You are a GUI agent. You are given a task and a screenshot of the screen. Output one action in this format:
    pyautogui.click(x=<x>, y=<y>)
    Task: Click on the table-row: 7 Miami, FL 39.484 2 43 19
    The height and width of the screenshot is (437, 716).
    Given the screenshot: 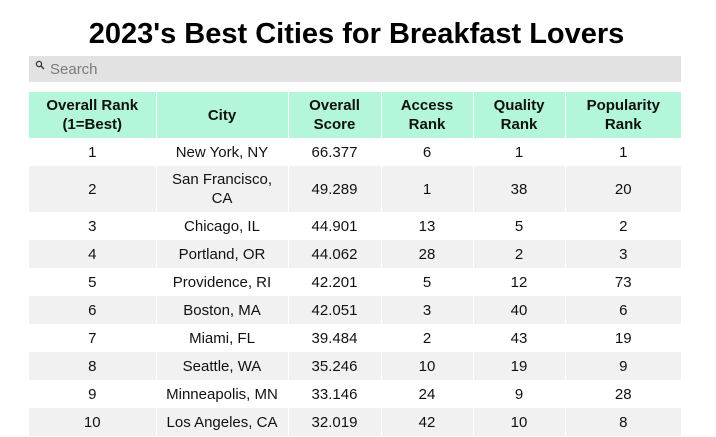 What is the action you would take?
    pyautogui.click(x=355, y=338)
    